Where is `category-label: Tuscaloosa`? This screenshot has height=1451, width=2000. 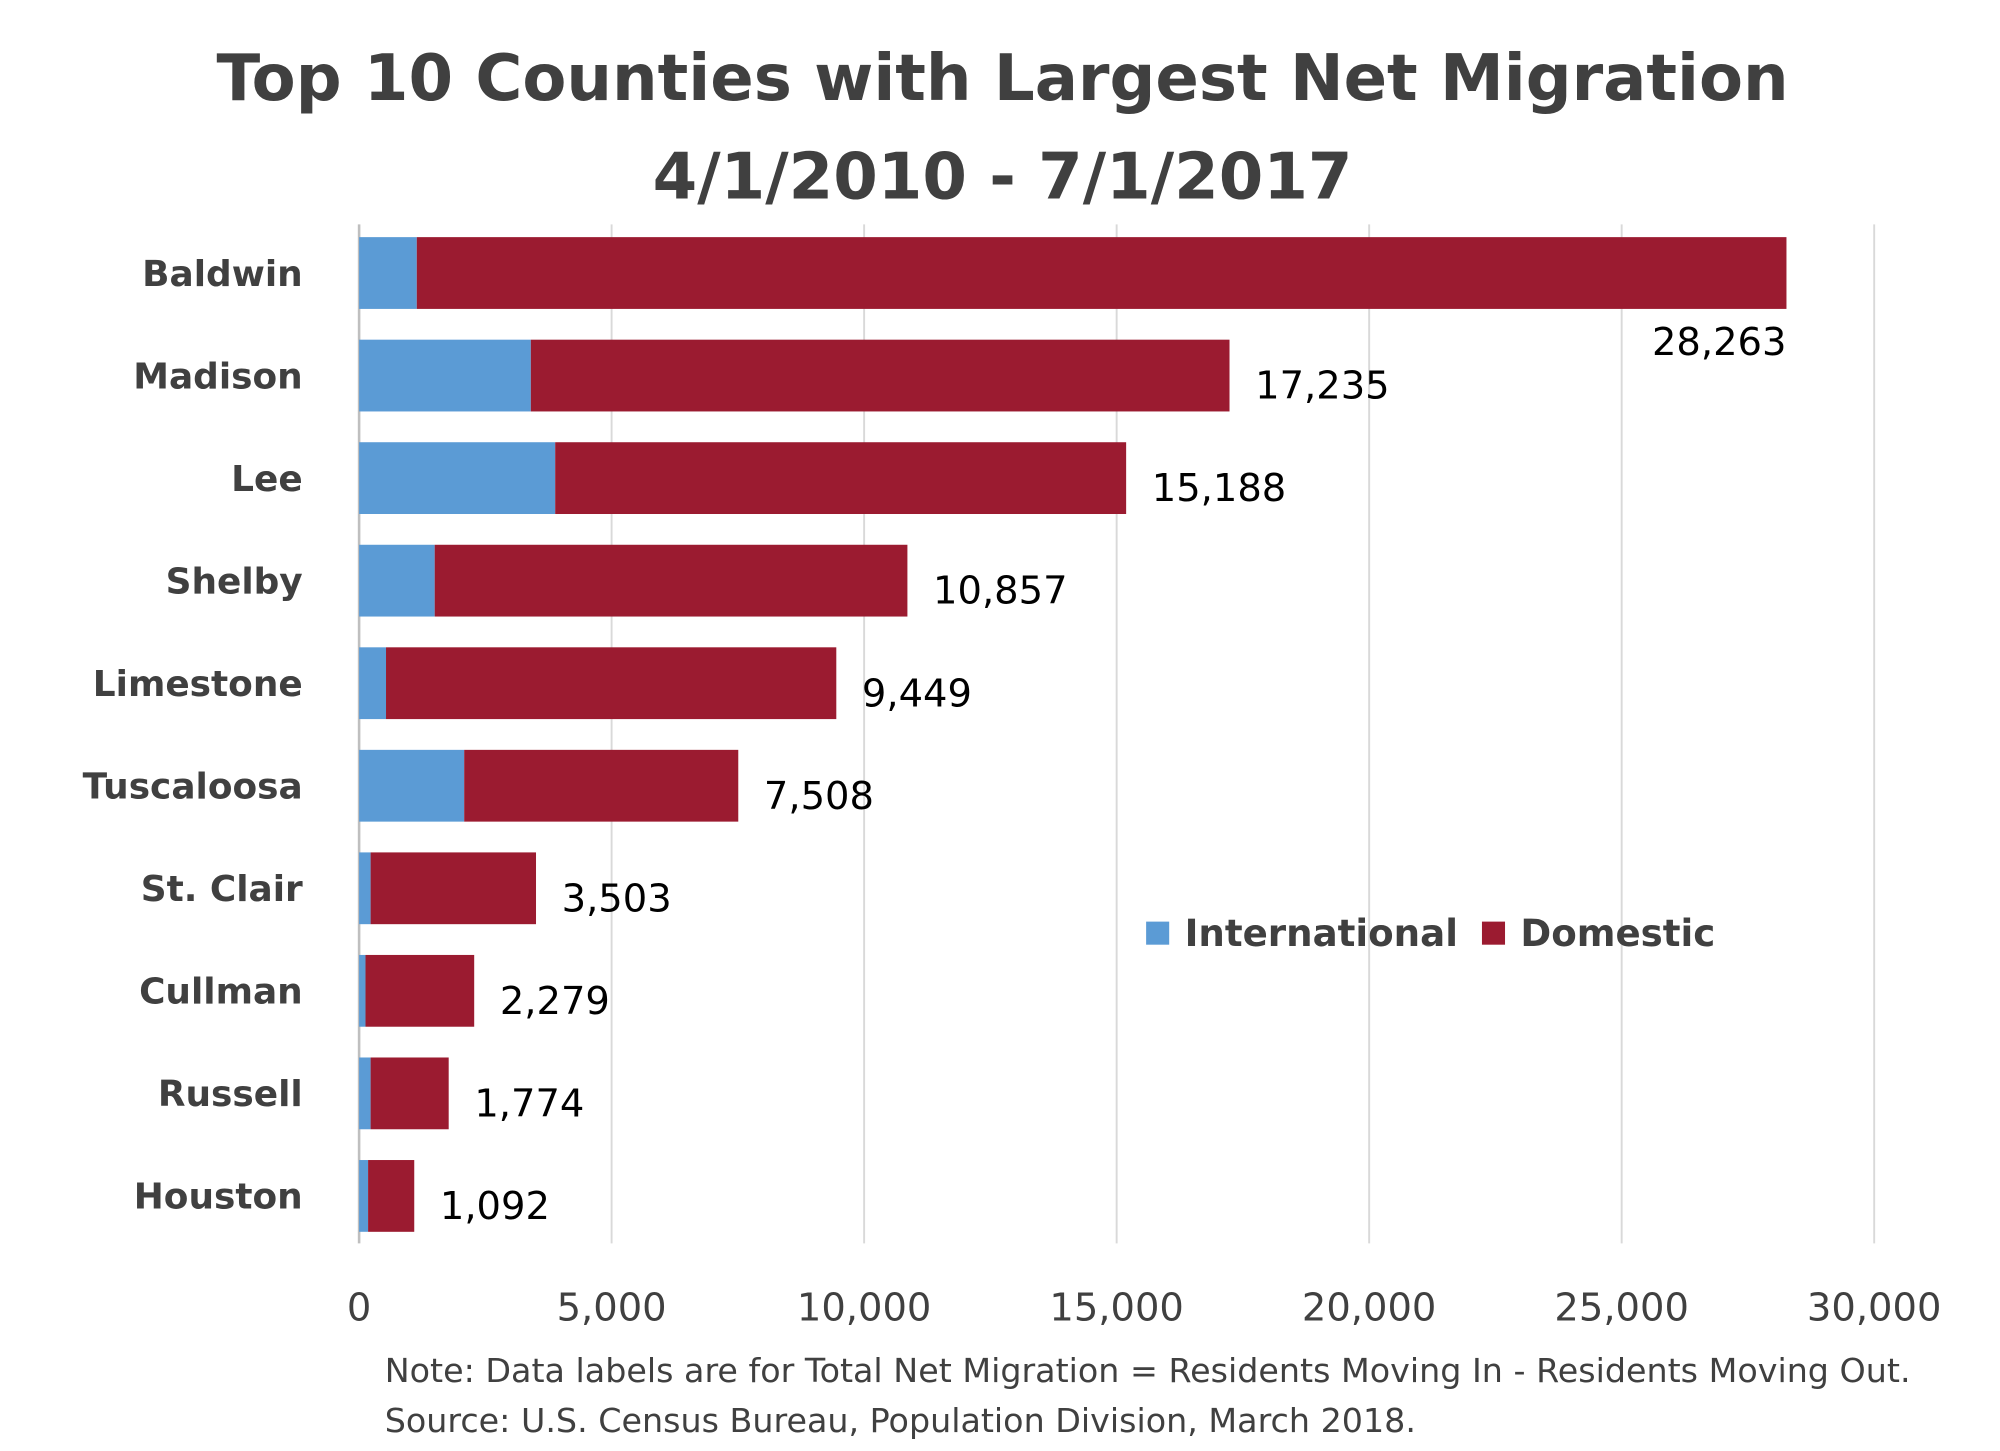 category-label: Tuscaloosa is located at coordinates (193, 787).